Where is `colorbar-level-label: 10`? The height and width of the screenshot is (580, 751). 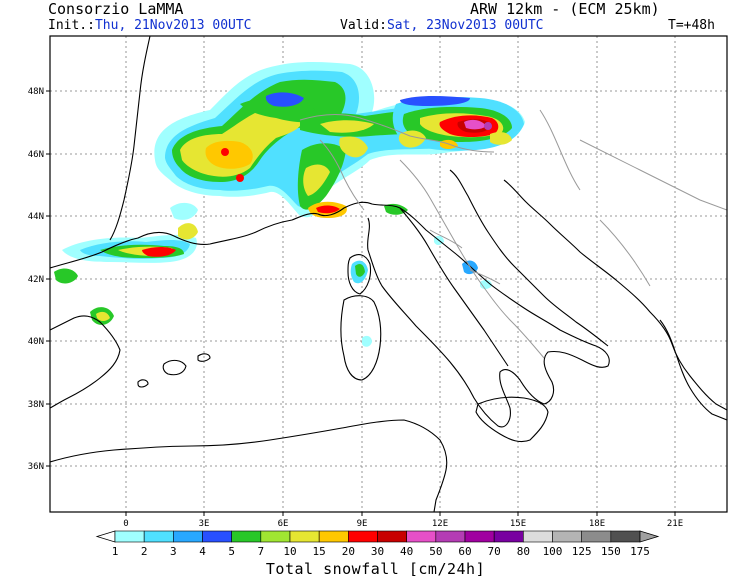
colorbar-level-label: 10 is located at coordinates (289, 551).